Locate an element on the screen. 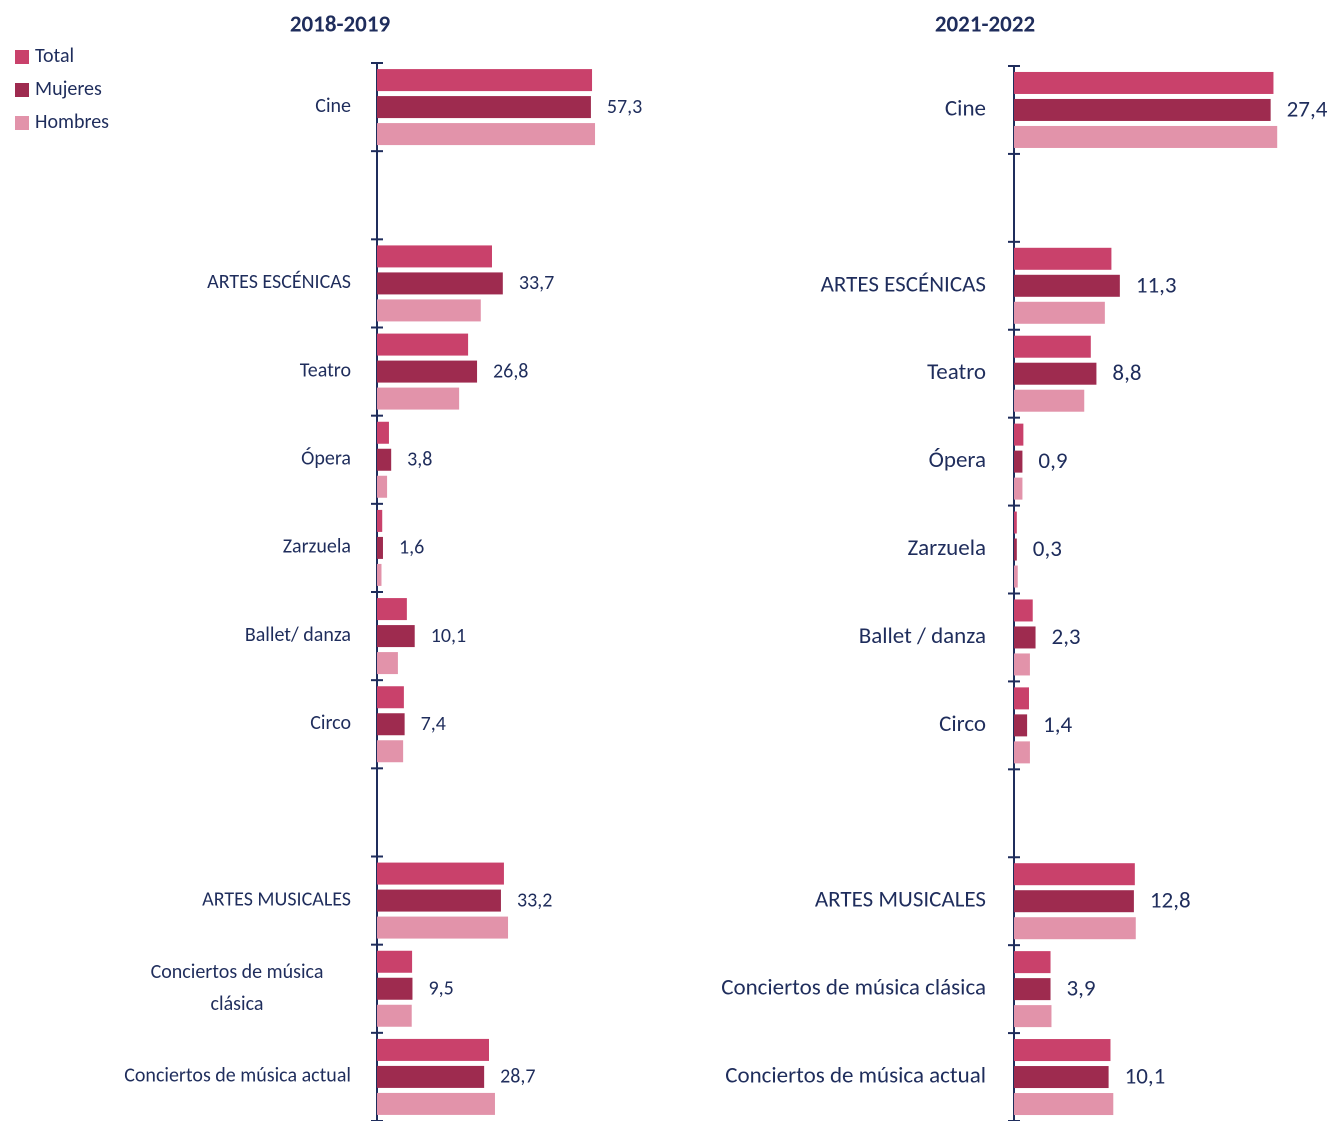 This screenshot has width=1342, height=1121. data-label: 0,3 is located at coordinates (1047, 549).